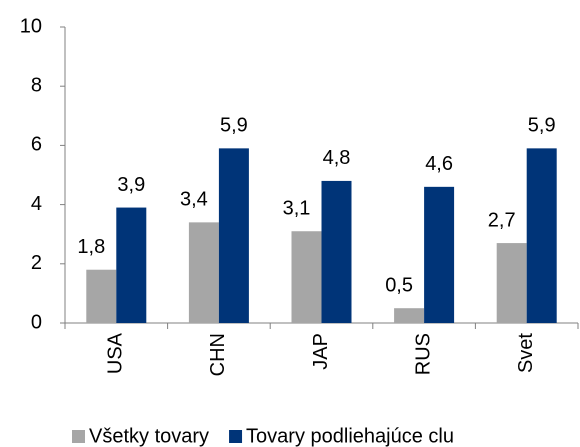  I want to click on legend-label: Všetky tovary, so click(149, 436).